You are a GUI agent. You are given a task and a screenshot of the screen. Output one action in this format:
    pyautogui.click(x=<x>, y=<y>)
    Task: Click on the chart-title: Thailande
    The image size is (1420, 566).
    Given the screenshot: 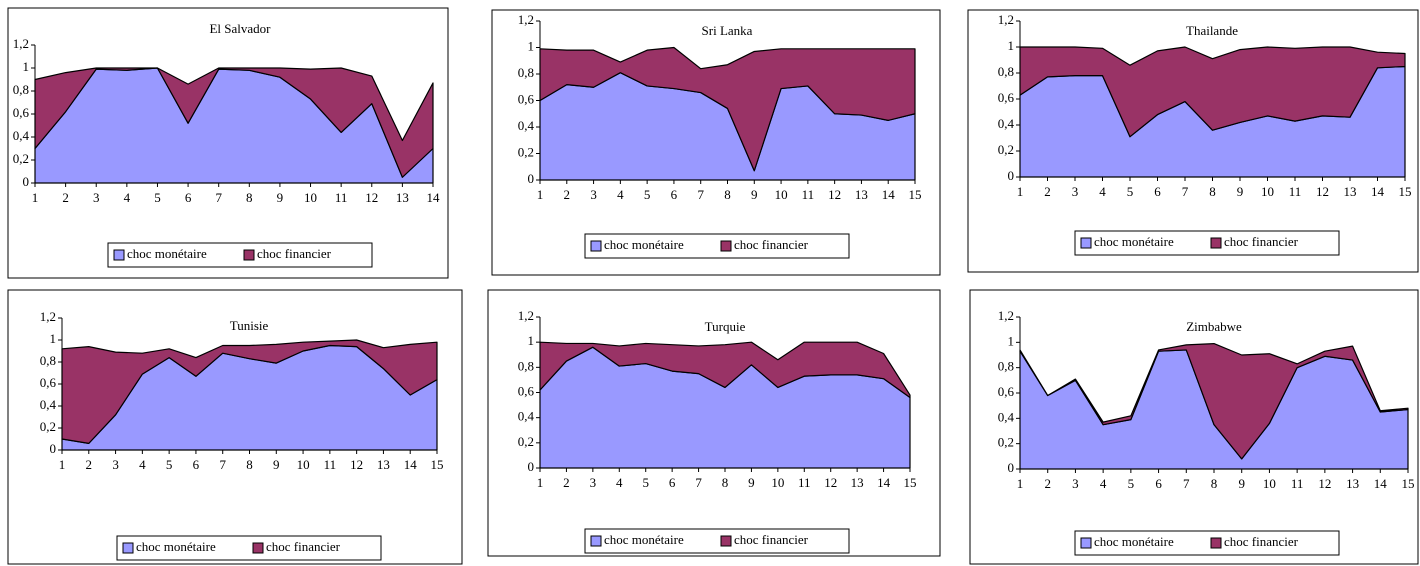 What is the action you would take?
    pyautogui.click(x=1212, y=30)
    